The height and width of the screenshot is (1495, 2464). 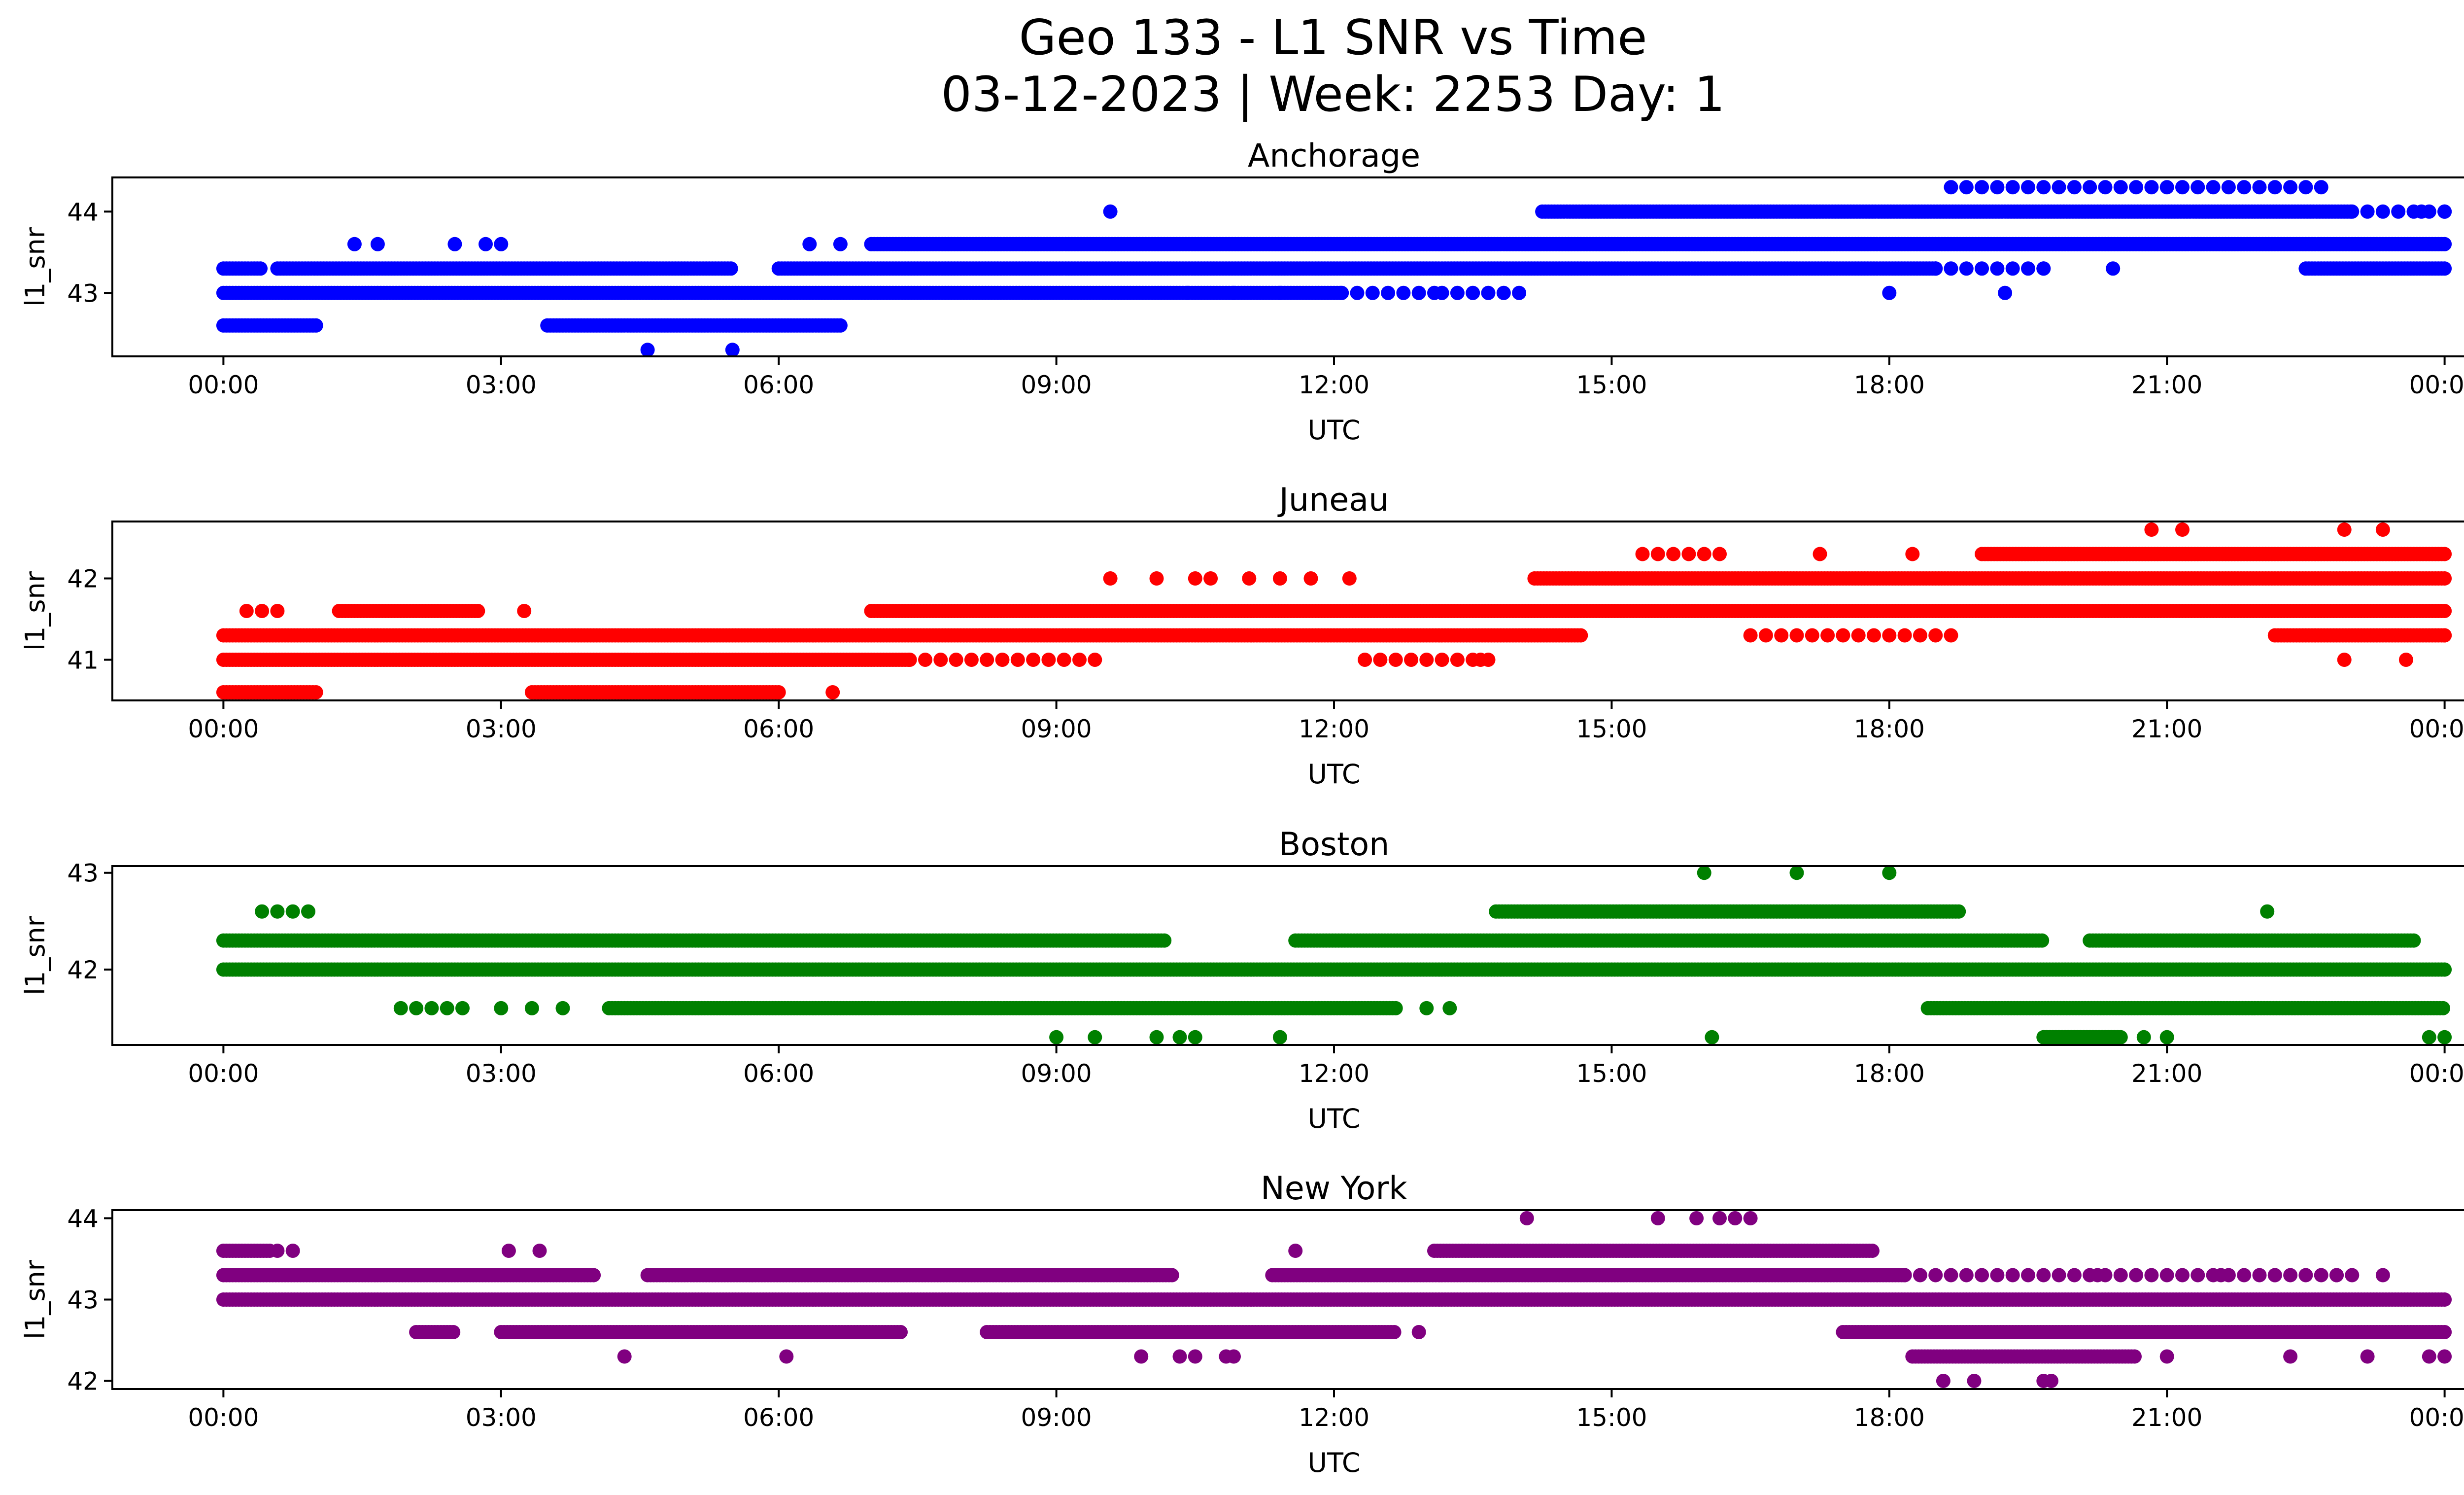 I want to click on anchorage-xtick-label: 00:00, so click(x=2436, y=385).